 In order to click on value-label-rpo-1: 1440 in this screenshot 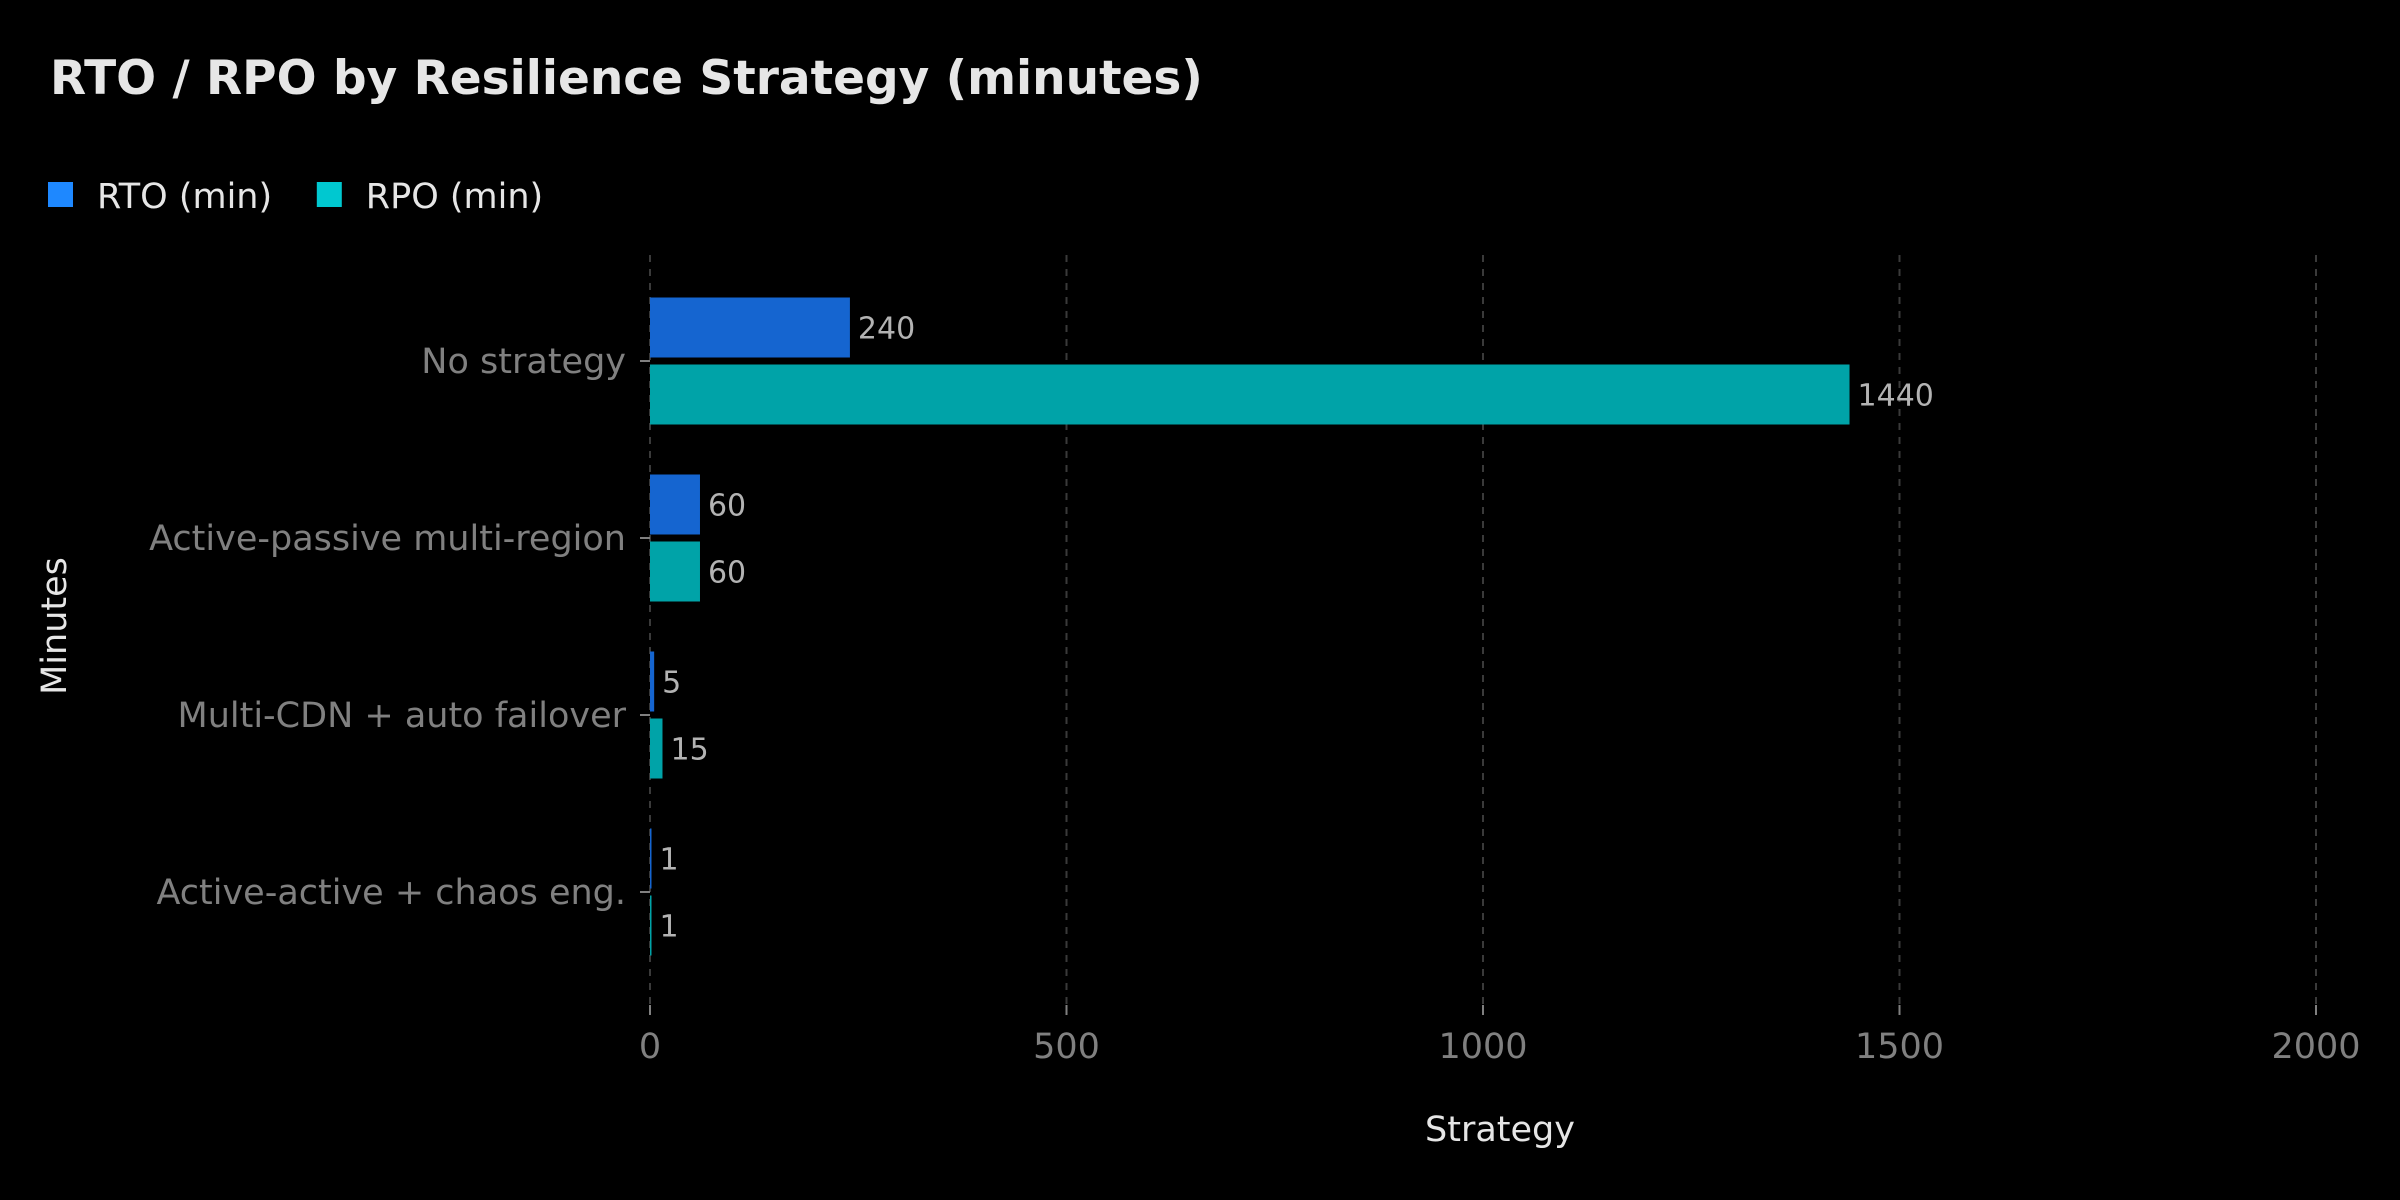, I will do `click(1896, 396)`.